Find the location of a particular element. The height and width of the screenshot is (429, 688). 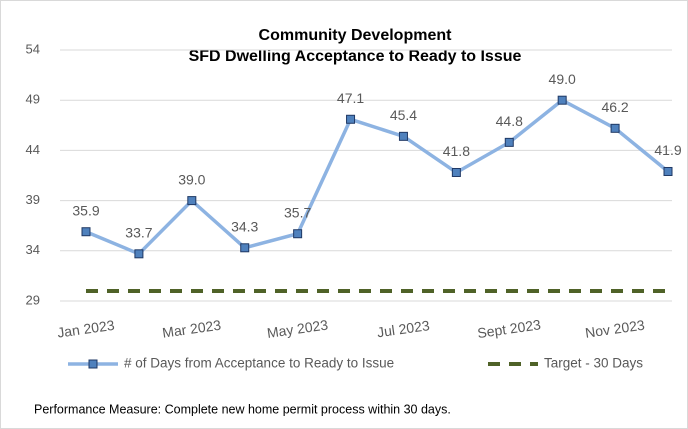

data-label: 45.4 is located at coordinates (403, 115).